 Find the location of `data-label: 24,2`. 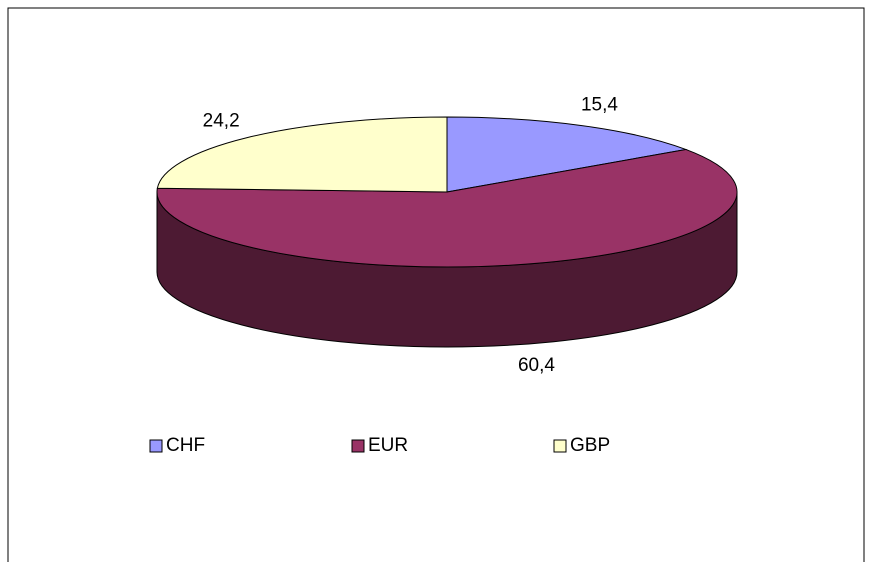

data-label: 24,2 is located at coordinates (221, 120).